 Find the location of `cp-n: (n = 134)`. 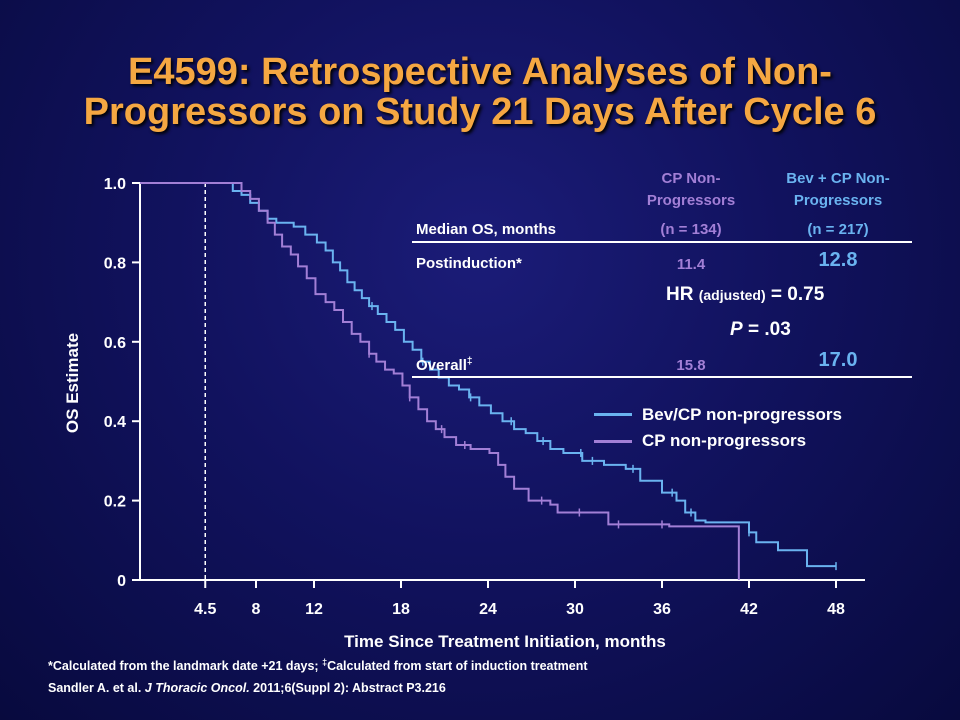

cp-n: (n = 134) is located at coordinates (691, 229).